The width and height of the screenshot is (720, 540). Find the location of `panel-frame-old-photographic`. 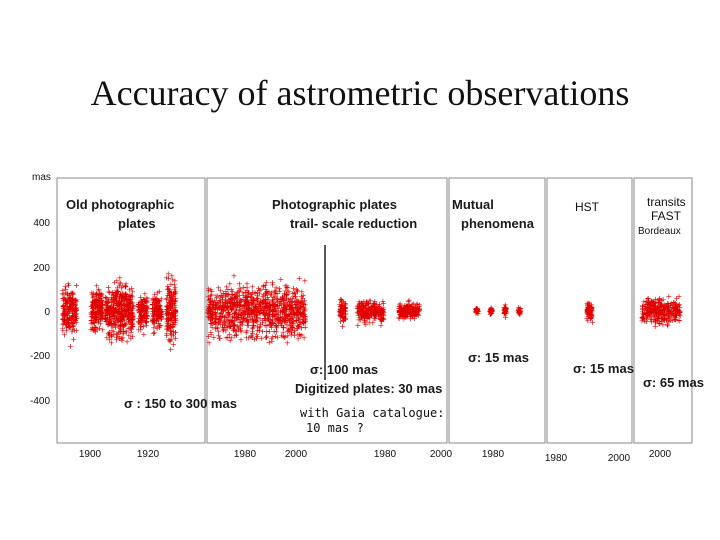

panel-frame-old-photographic is located at coordinates (131, 310).